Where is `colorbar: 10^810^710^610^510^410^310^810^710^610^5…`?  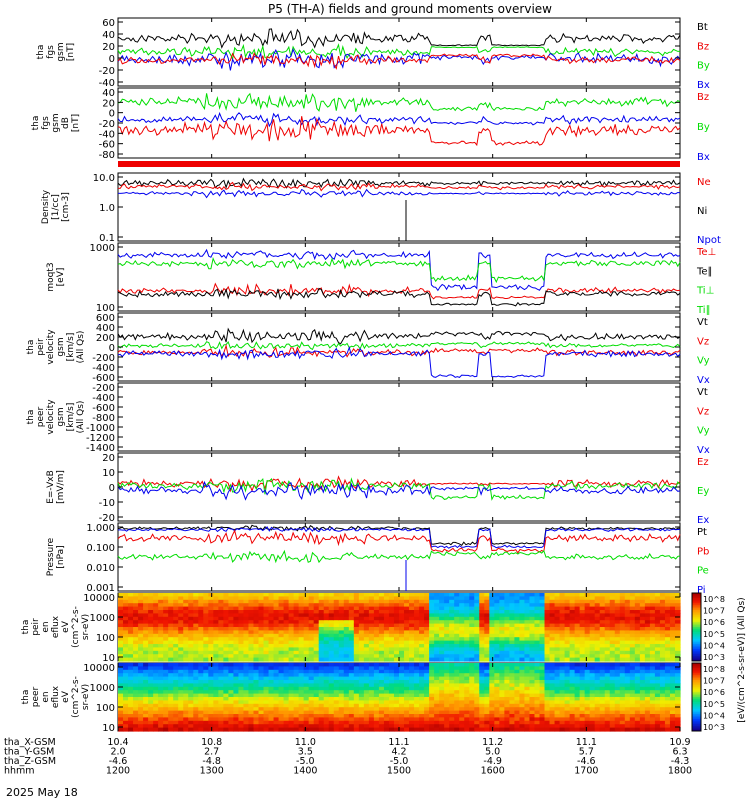
colorbar: 10^810^710^610^510^410^310^810^710^610^5… is located at coordinates (719, 662).